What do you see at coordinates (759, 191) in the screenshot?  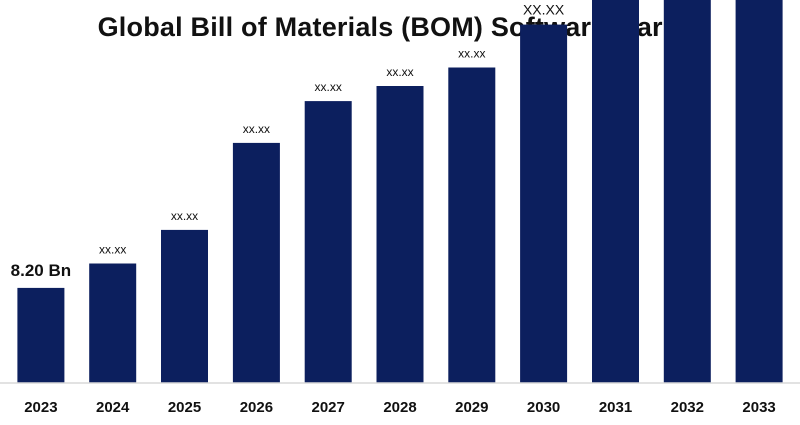 I see `bar-2033` at bounding box center [759, 191].